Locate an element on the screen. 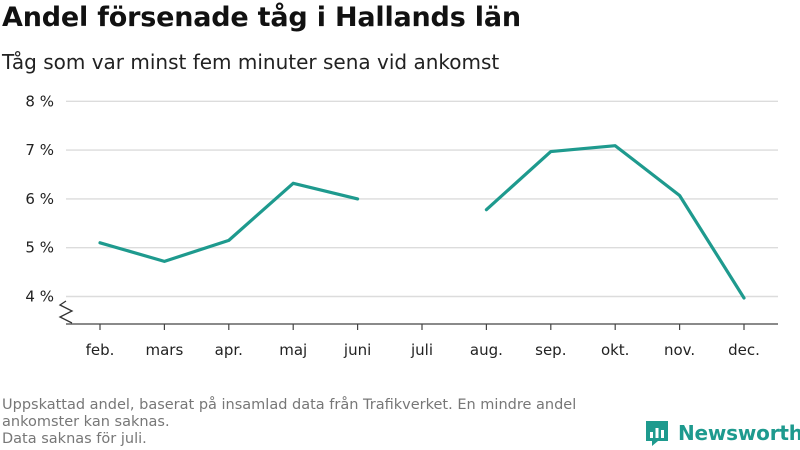  x-axis is located at coordinates (422, 326).